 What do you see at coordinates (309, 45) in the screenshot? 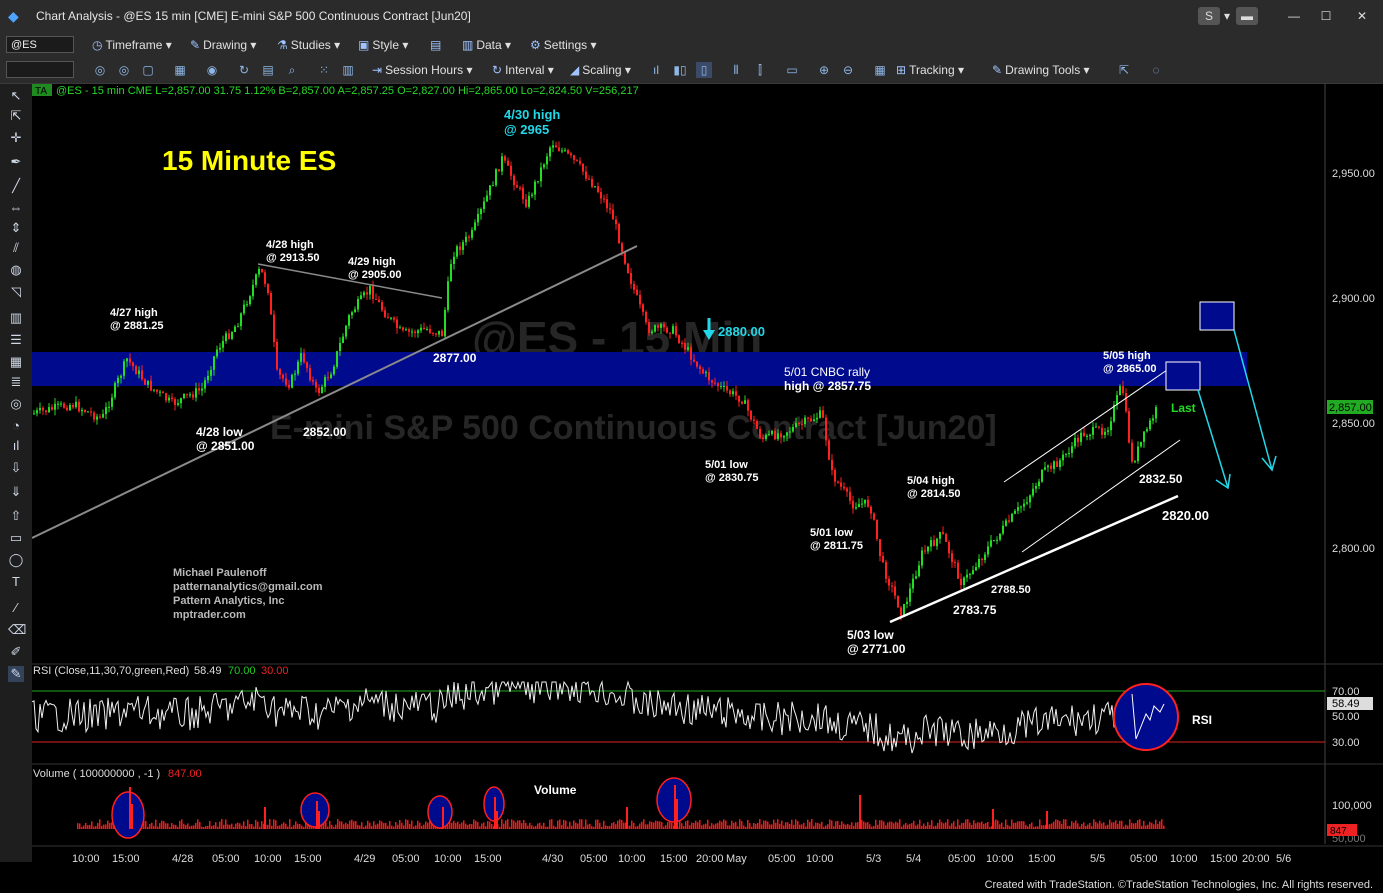
I see `studies-menu: ⚗ Studies ▾` at bounding box center [309, 45].